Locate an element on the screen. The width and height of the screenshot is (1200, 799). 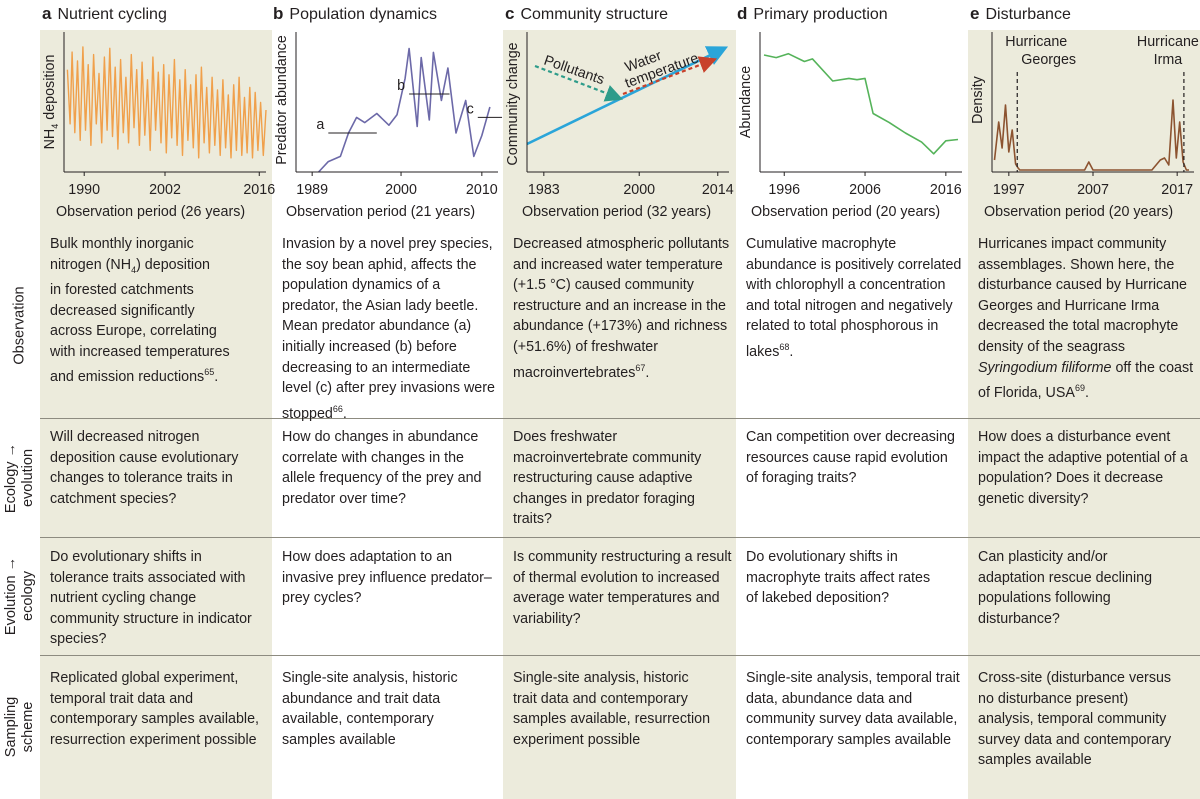
chart-e-xtick-label: 1997 is located at coordinates (1009, 190).